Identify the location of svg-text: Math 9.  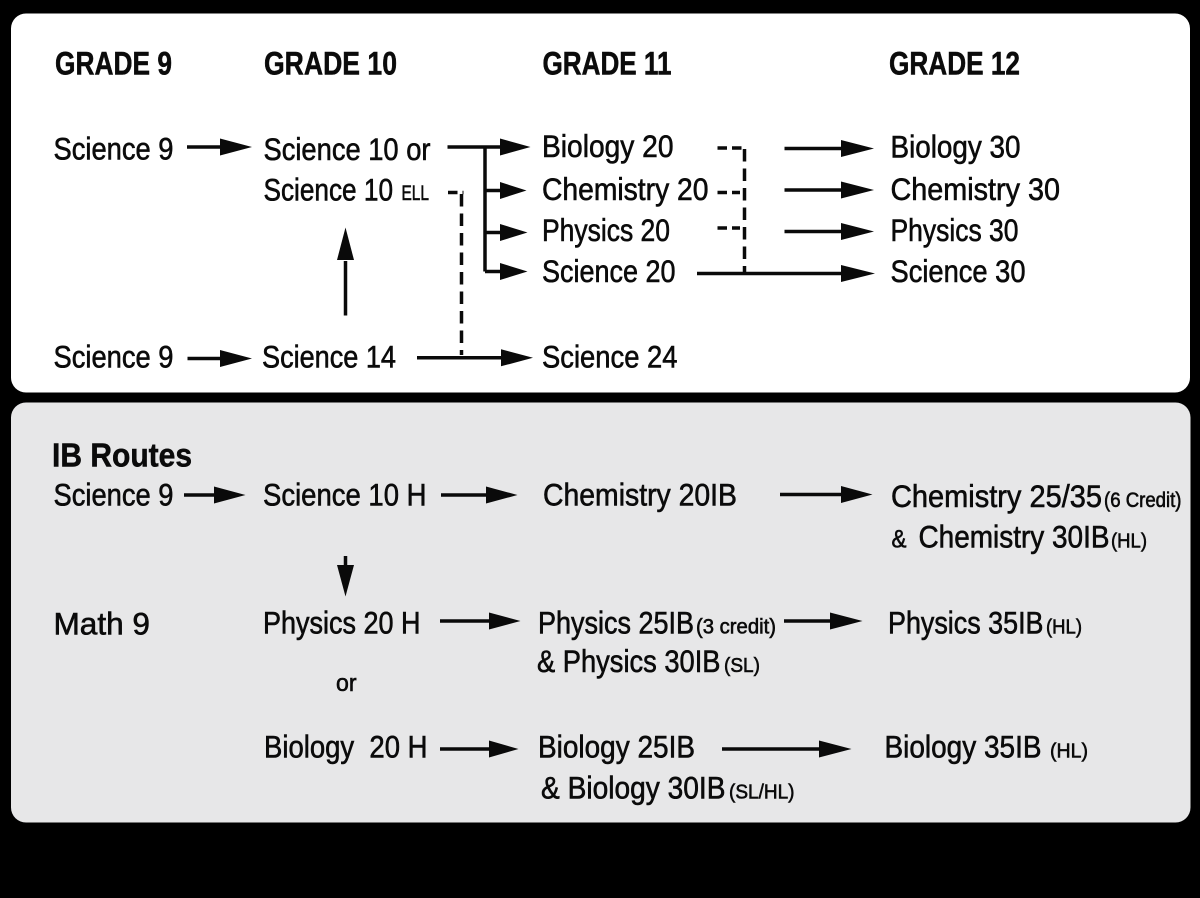
(102, 624).